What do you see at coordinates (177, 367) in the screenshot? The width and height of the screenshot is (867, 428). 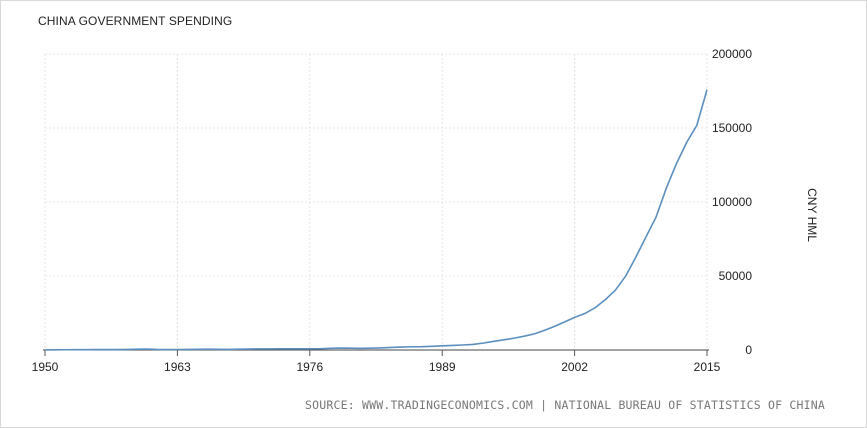 I see `x-tick-label: 1963` at bounding box center [177, 367].